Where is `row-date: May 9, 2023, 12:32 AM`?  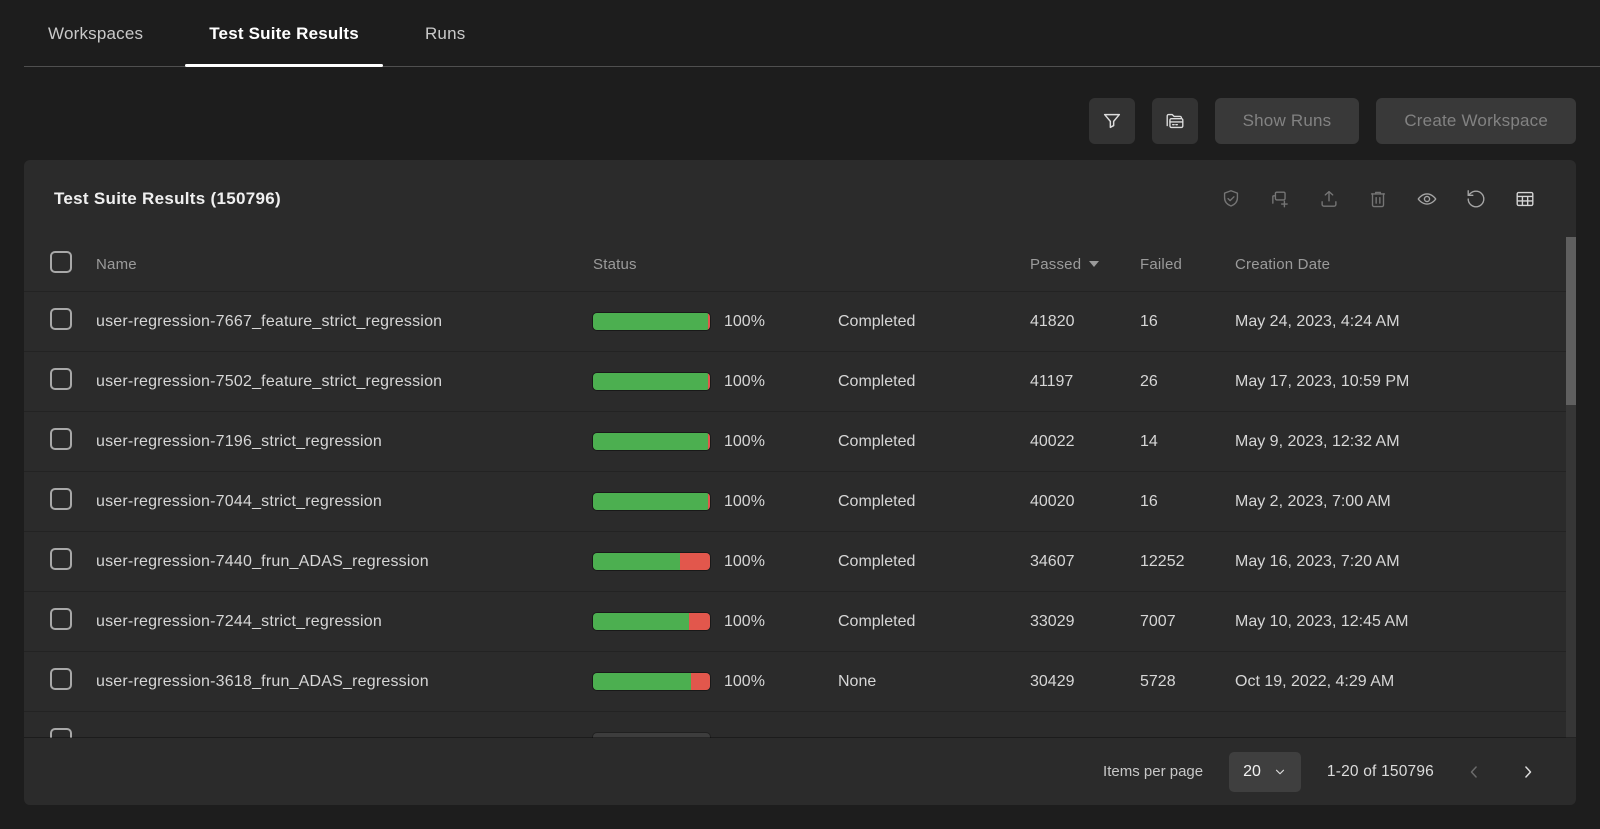
row-date: May 9, 2023, 12:32 AM is located at coordinates (1317, 441).